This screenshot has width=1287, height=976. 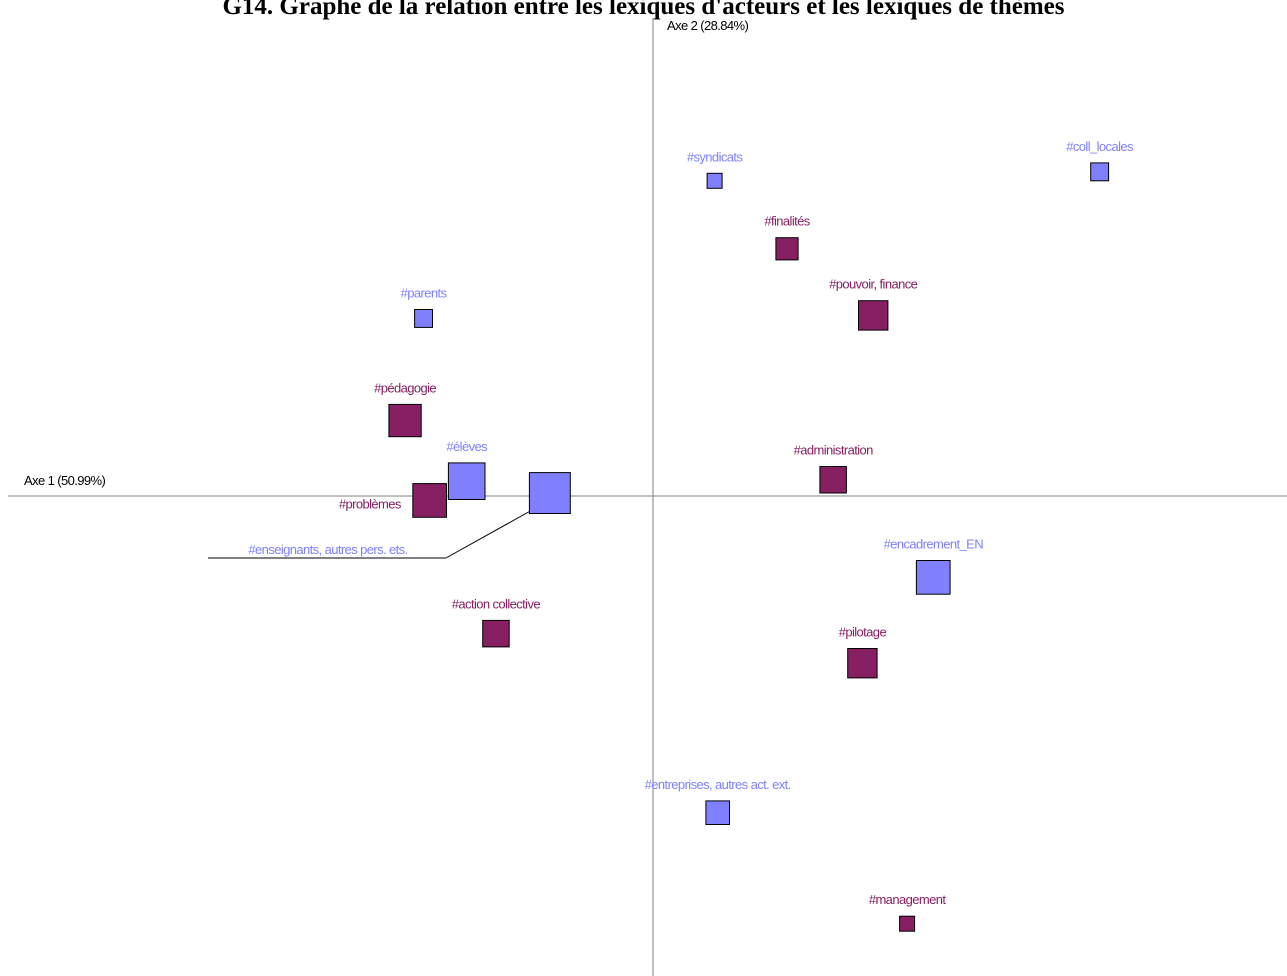 What do you see at coordinates (934, 544) in the screenshot?
I see `label-encadrement-en: #encadrement_EN` at bounding box center [934, 544].